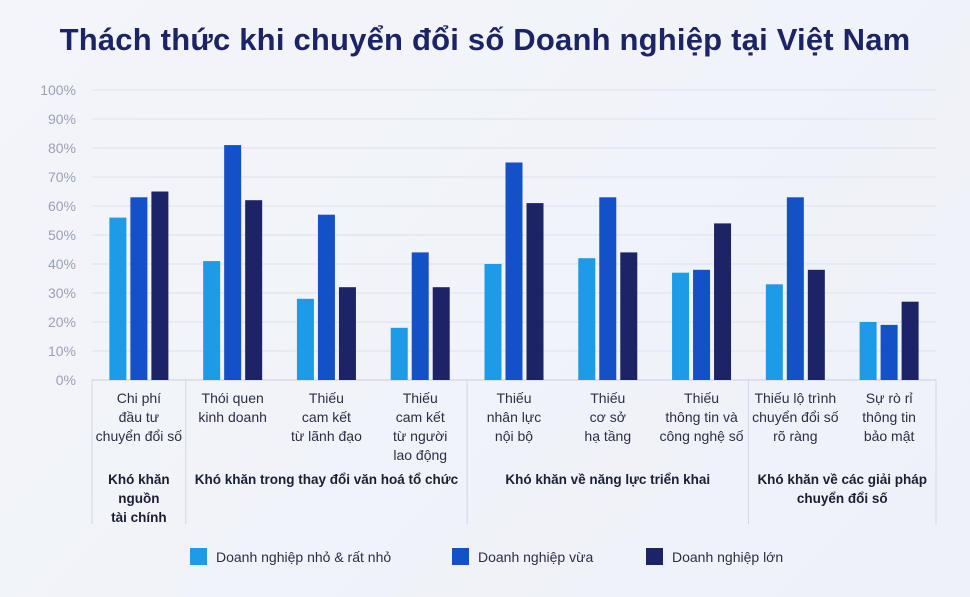 The image size is (970, 597). I want to click on group-label: nguồn, so click(138, 498).